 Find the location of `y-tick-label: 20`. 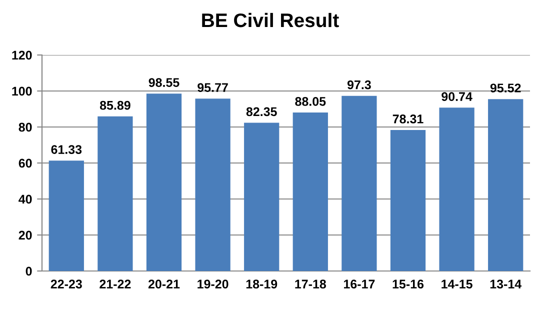

y-tick-label: 20 is located at coordinates (25, 235).